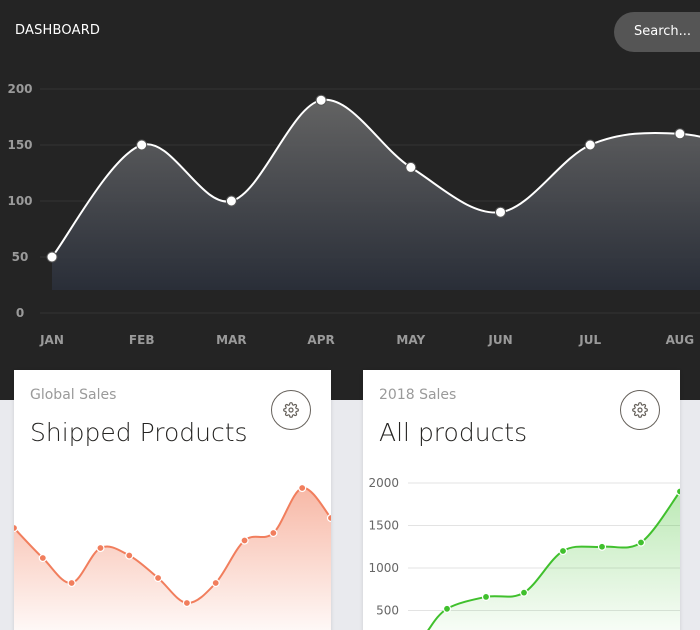 The width and height of the screenshot is (700, 630). Describe the element at coordinates (410, 340) in the screenshot. I see `x-tick-label: MAY` at that location.